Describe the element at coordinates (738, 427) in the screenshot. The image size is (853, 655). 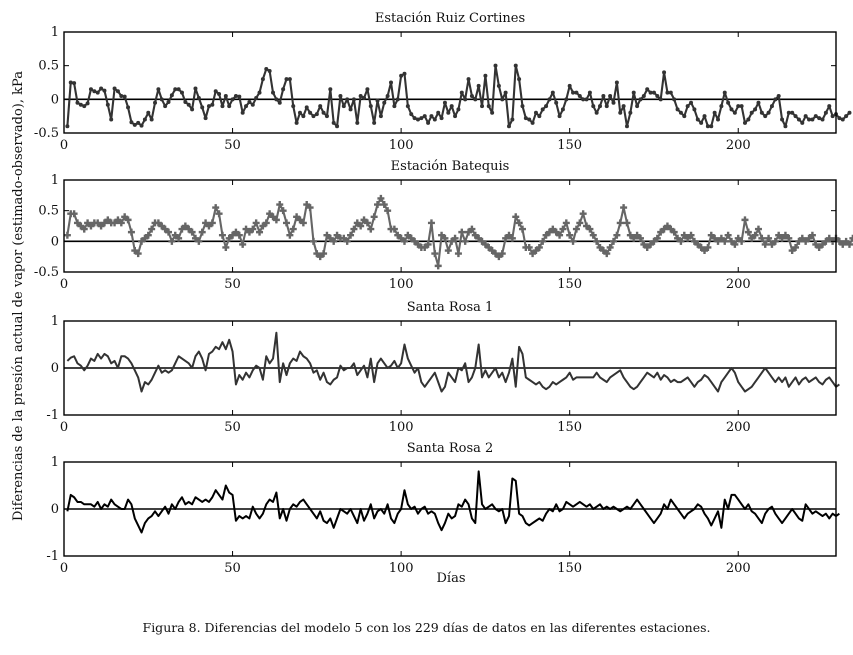
I see `x-tick-label: 200` at that location.